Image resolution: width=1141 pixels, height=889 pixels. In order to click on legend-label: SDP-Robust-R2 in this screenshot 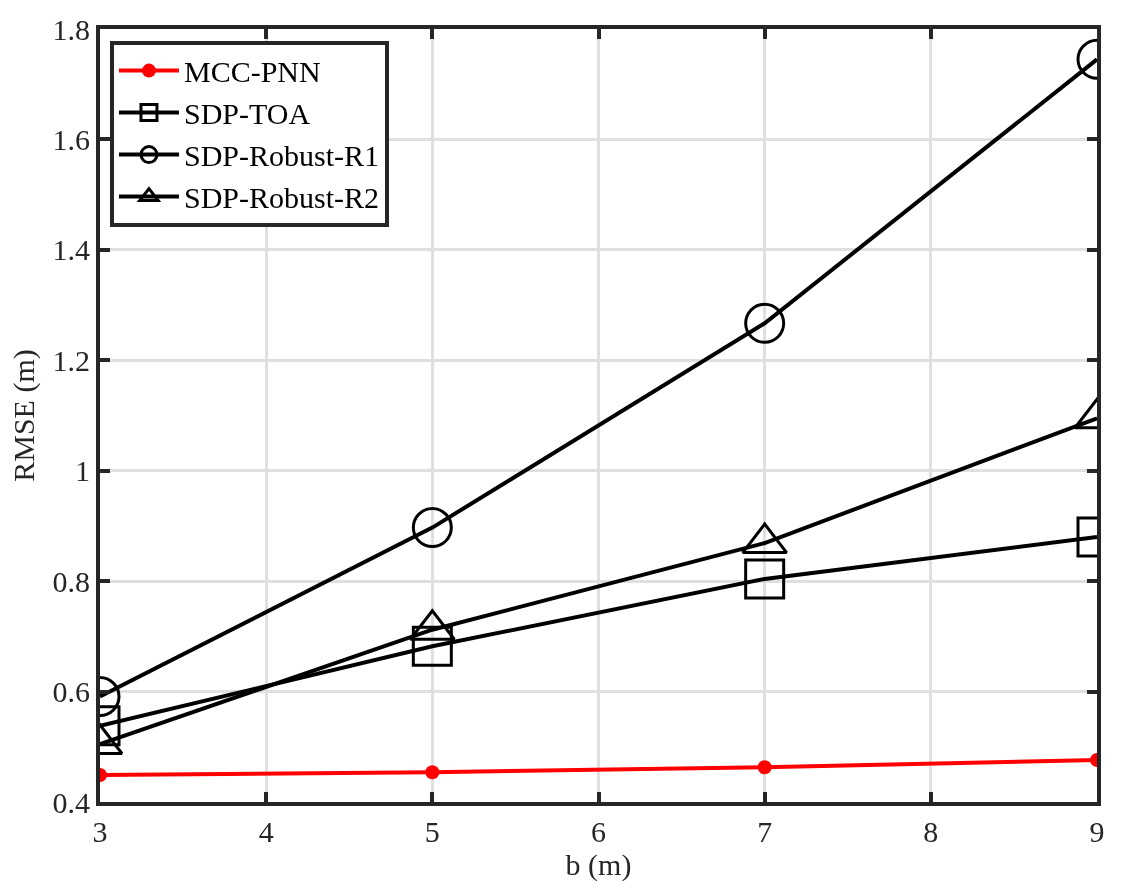, I will do `click(281, 198)`.